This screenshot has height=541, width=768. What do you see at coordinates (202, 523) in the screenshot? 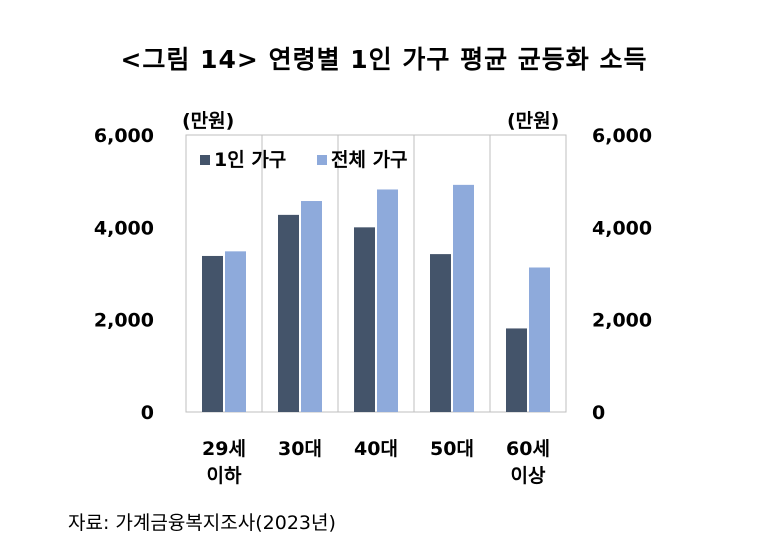
I see `source-note: 자료: 가계금융복지조사(2023년)` at bounding box center [202, 523].